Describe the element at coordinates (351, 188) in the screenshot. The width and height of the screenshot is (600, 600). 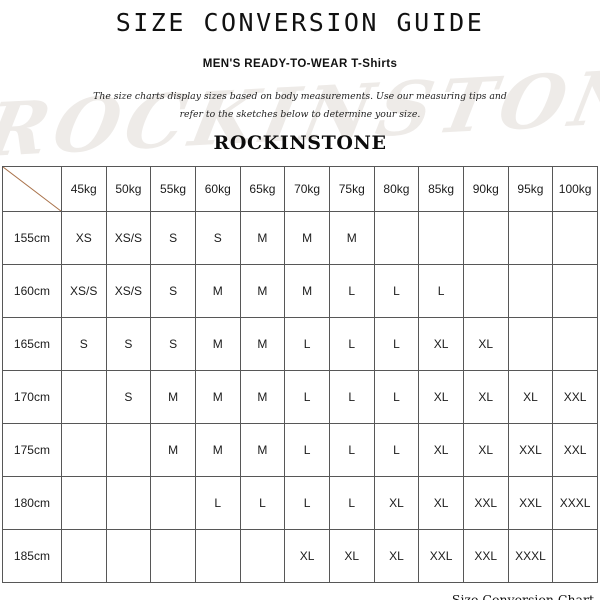
I see `column-header-weight: 75kg` at that location.